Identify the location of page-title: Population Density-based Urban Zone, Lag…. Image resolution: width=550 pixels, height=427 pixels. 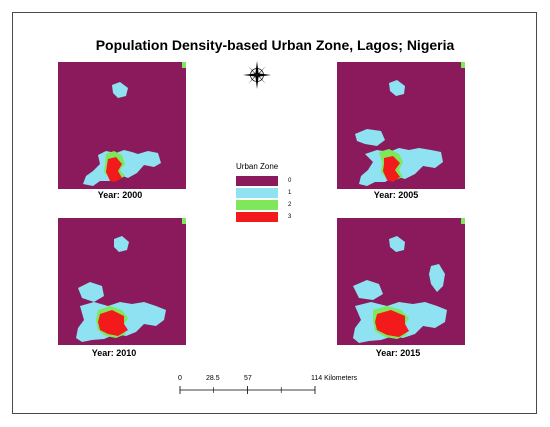
(275, 45).